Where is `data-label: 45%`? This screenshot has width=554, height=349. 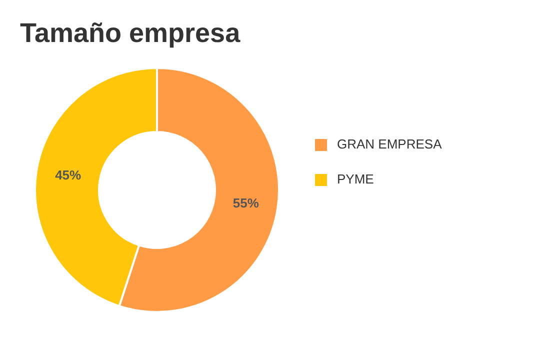 data-label: 45% is located at coordinates (68, 174).